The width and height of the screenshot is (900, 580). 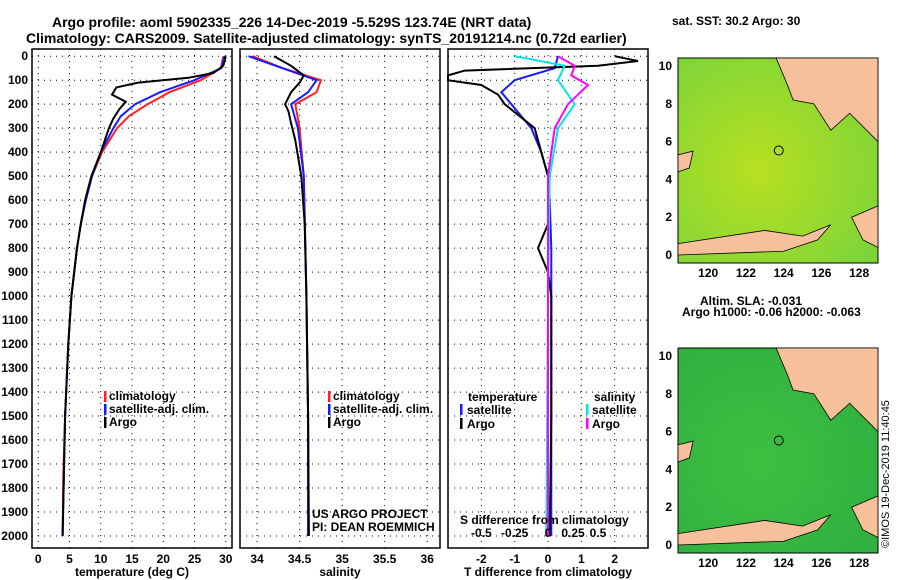 What do you see at coordinates (342, 559) in the screenshot?
I see `x-tick-label: 35` at bounding box center [342, 559].